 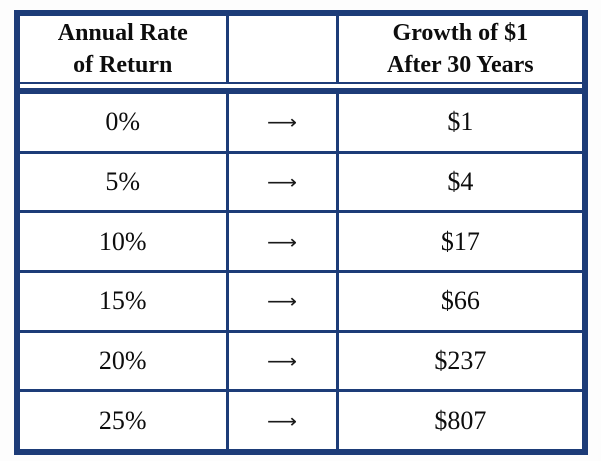 I want to click on growth-cell: $4, so click(x=460, y=181).